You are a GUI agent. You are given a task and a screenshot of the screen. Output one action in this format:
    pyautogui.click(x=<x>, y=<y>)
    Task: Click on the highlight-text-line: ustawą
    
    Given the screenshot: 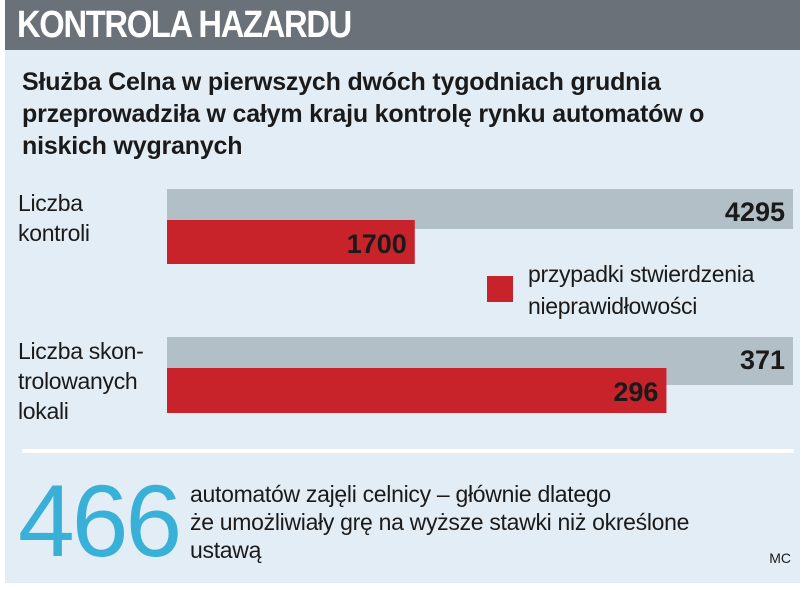 What is the action you would take?
    pyautogui.click(x=226, y=550)
    